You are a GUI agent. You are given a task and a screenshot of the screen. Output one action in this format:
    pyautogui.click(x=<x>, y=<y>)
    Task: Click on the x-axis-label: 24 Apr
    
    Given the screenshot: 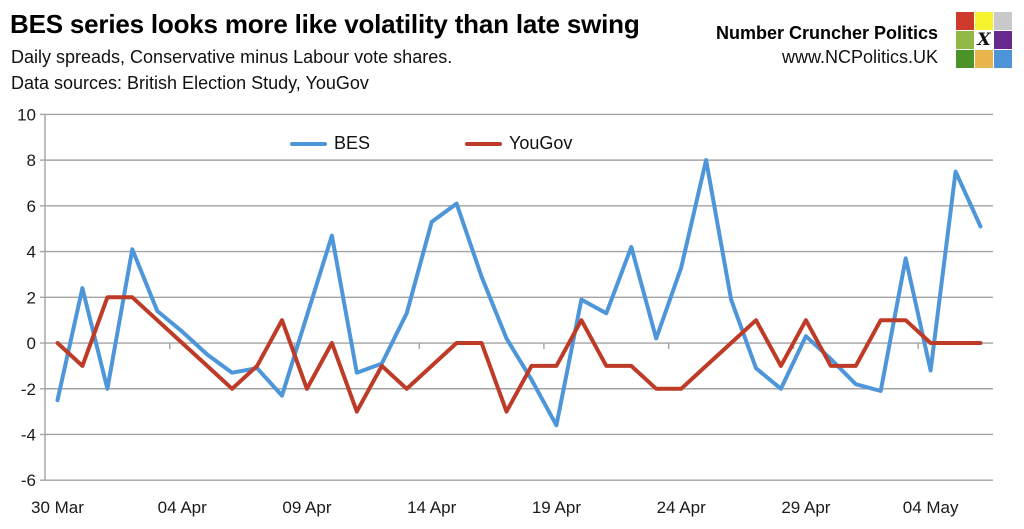 What is the action you would take?
    pyautogui.click(x=681, y=507)
    